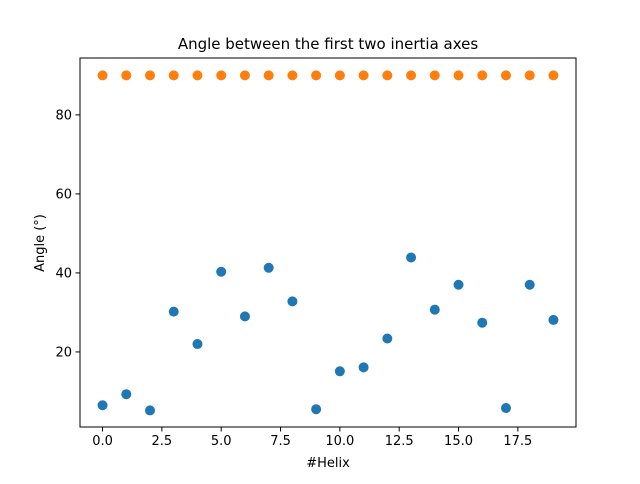  Describe the element at coordinates (399, 441) in the screenshot. I see `x-tick-label: 12.5` at that location.